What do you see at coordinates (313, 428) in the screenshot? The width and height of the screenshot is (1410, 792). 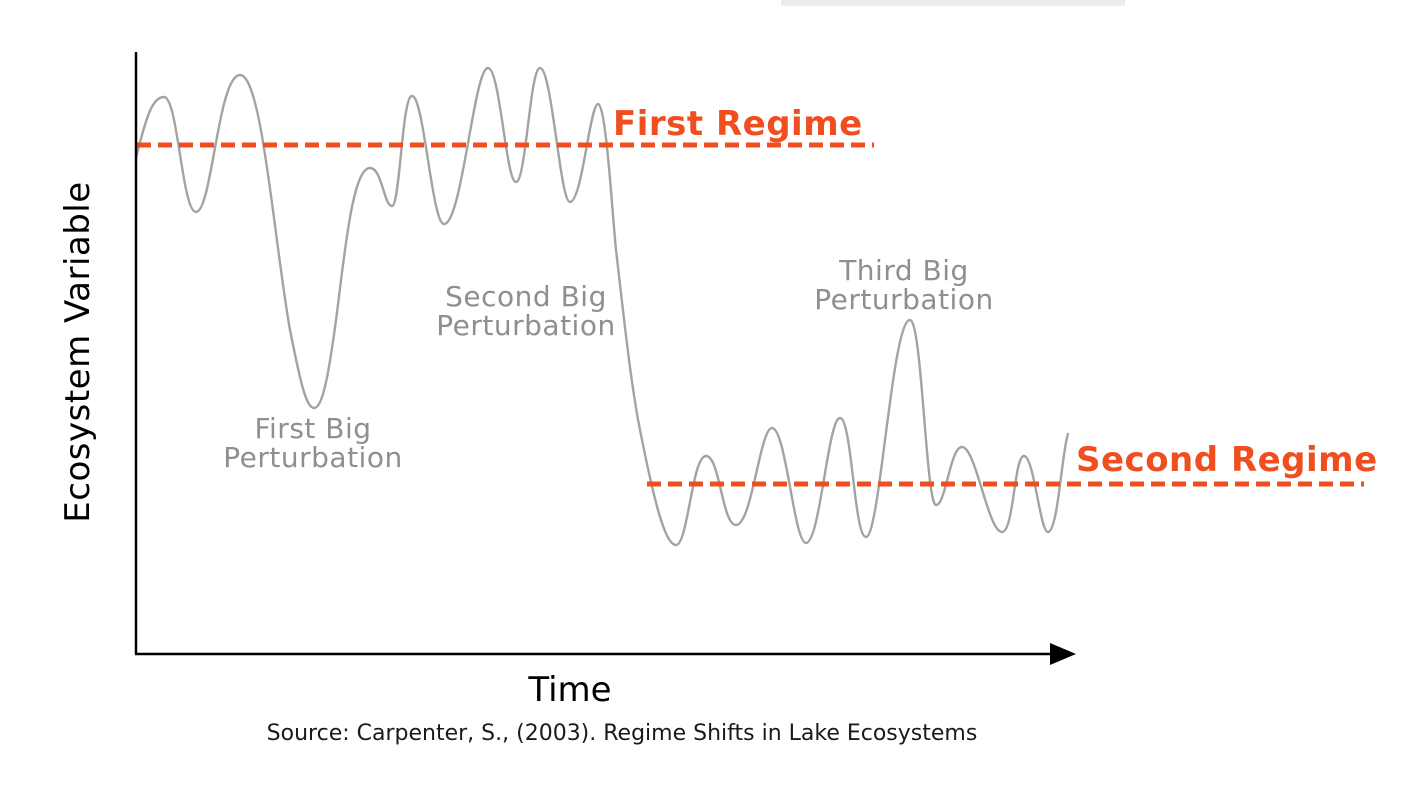 I see `first-perturbation-line1: First Big` at bounding box center [313, 428].